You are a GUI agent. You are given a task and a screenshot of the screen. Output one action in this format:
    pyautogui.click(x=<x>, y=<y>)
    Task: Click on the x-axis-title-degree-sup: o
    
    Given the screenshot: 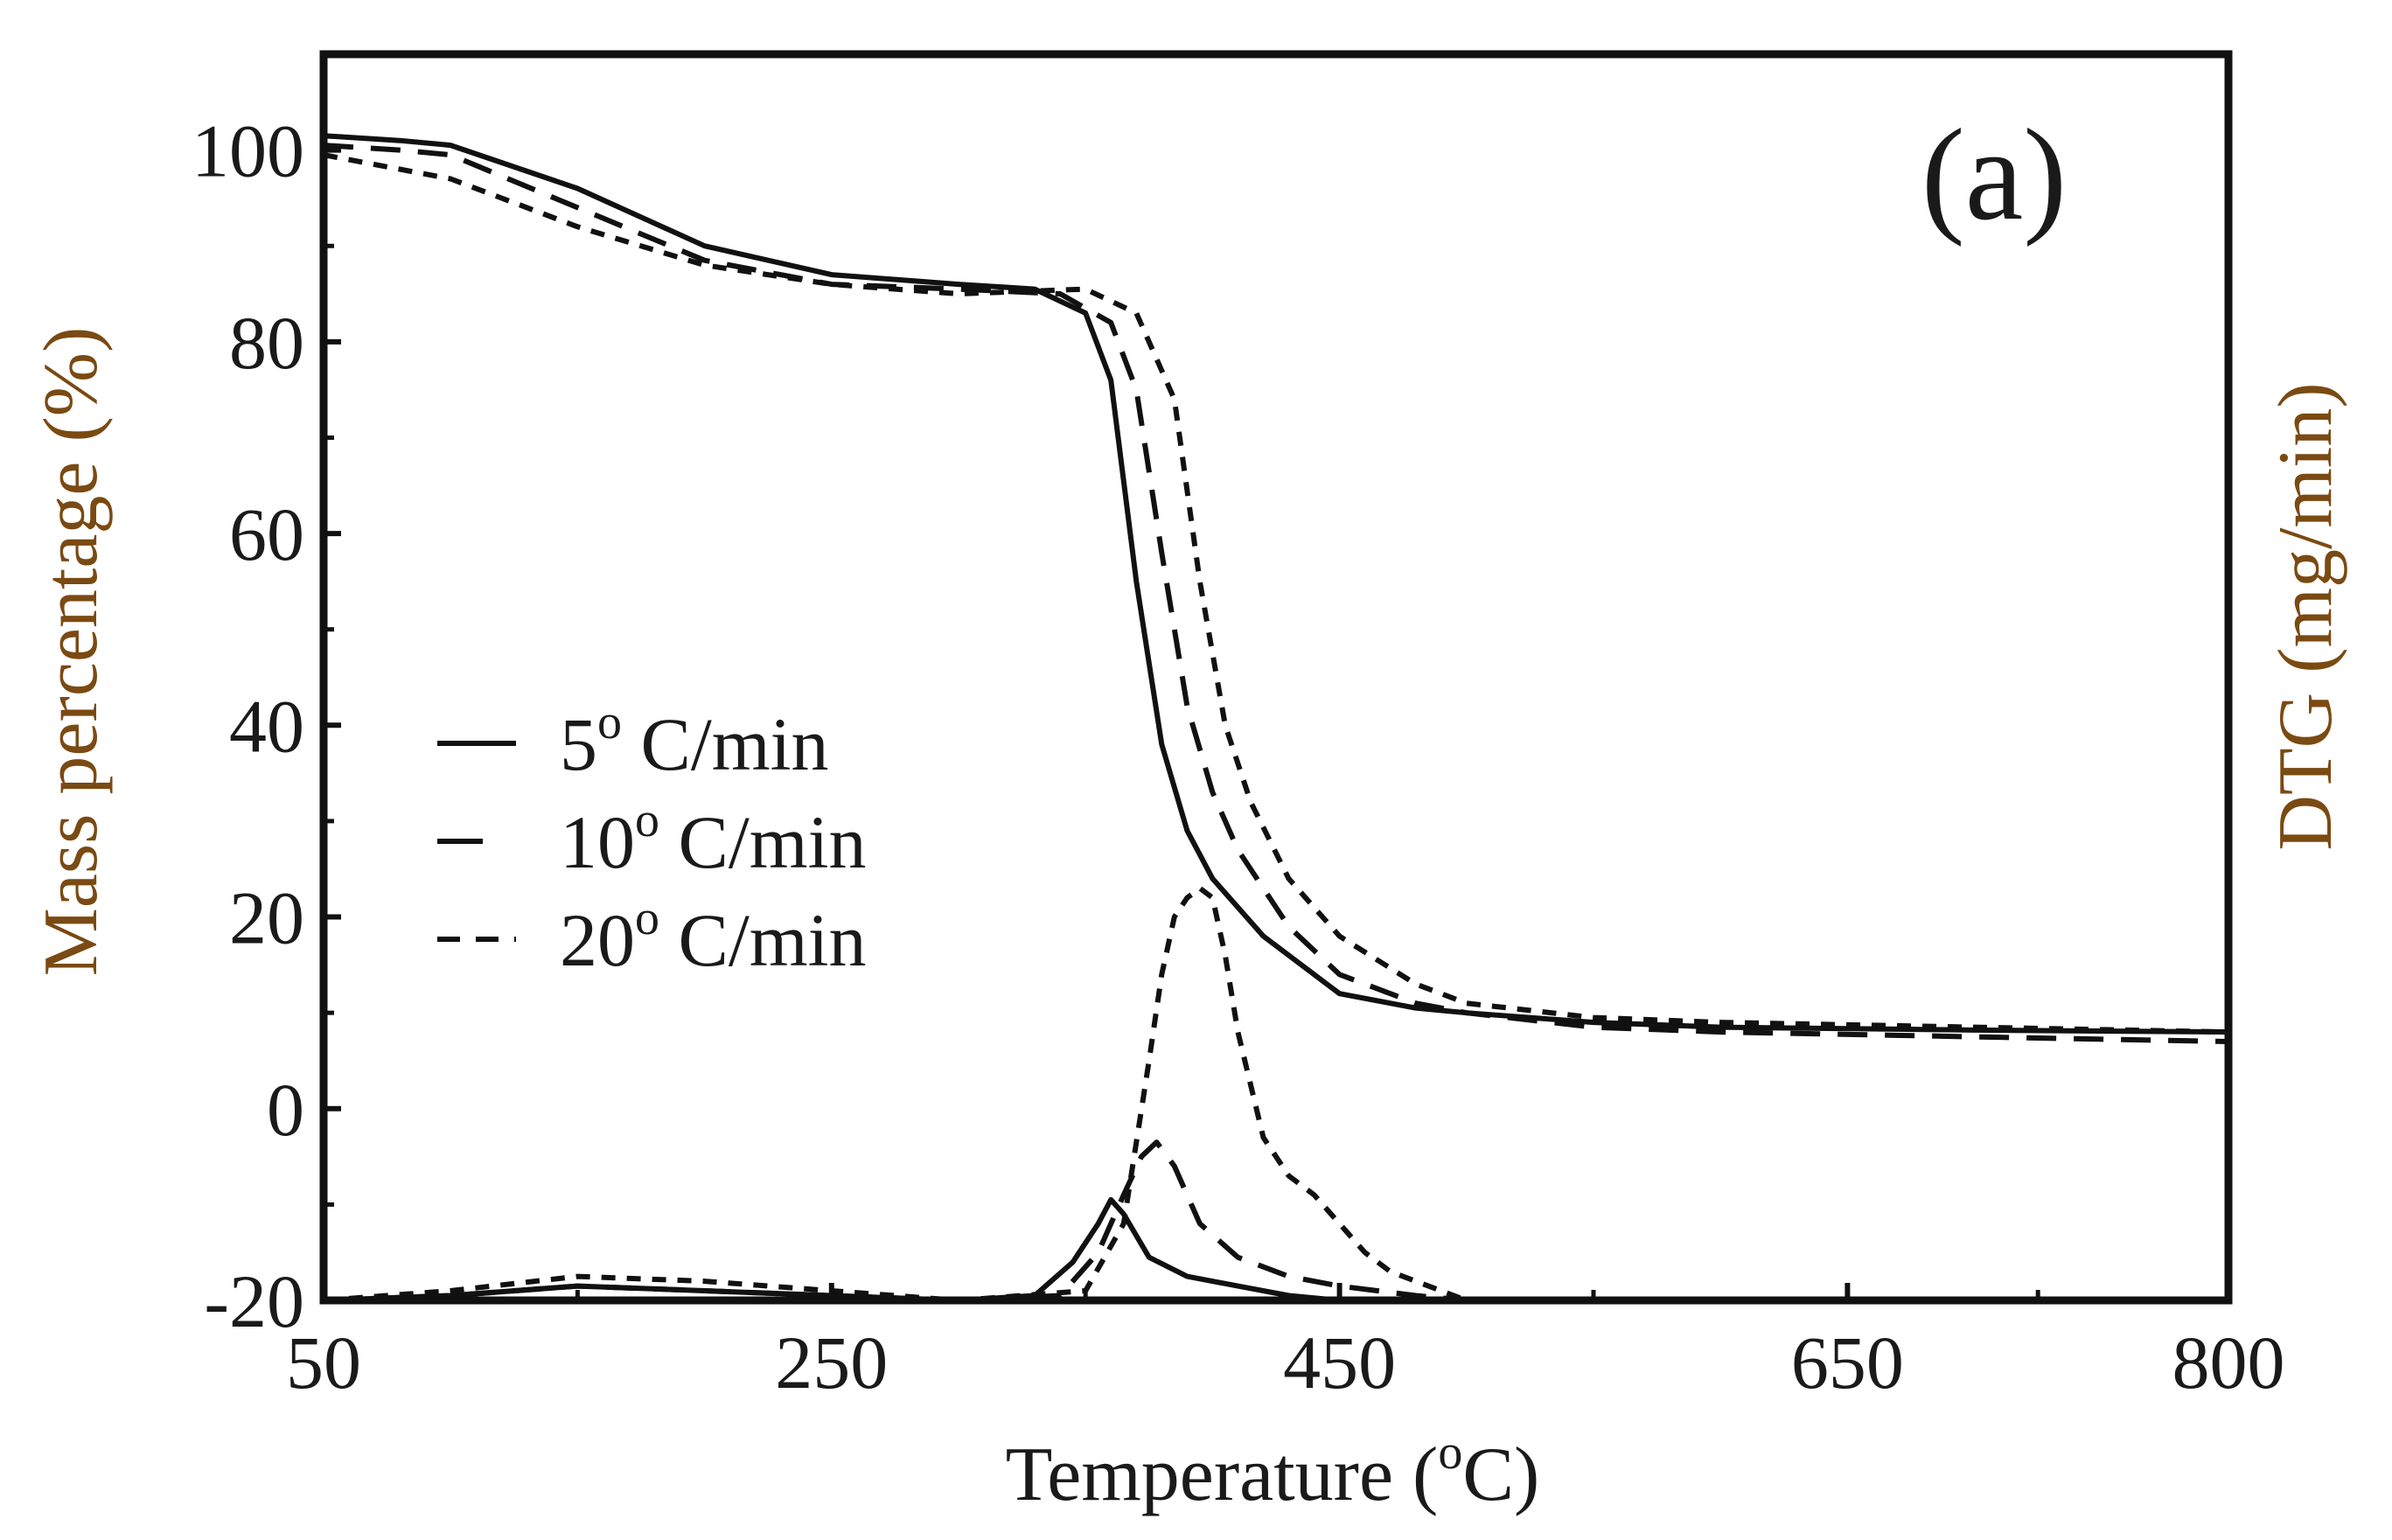 What is the action you would take?
    pyautogui.click(x=1450, y=1453)
    